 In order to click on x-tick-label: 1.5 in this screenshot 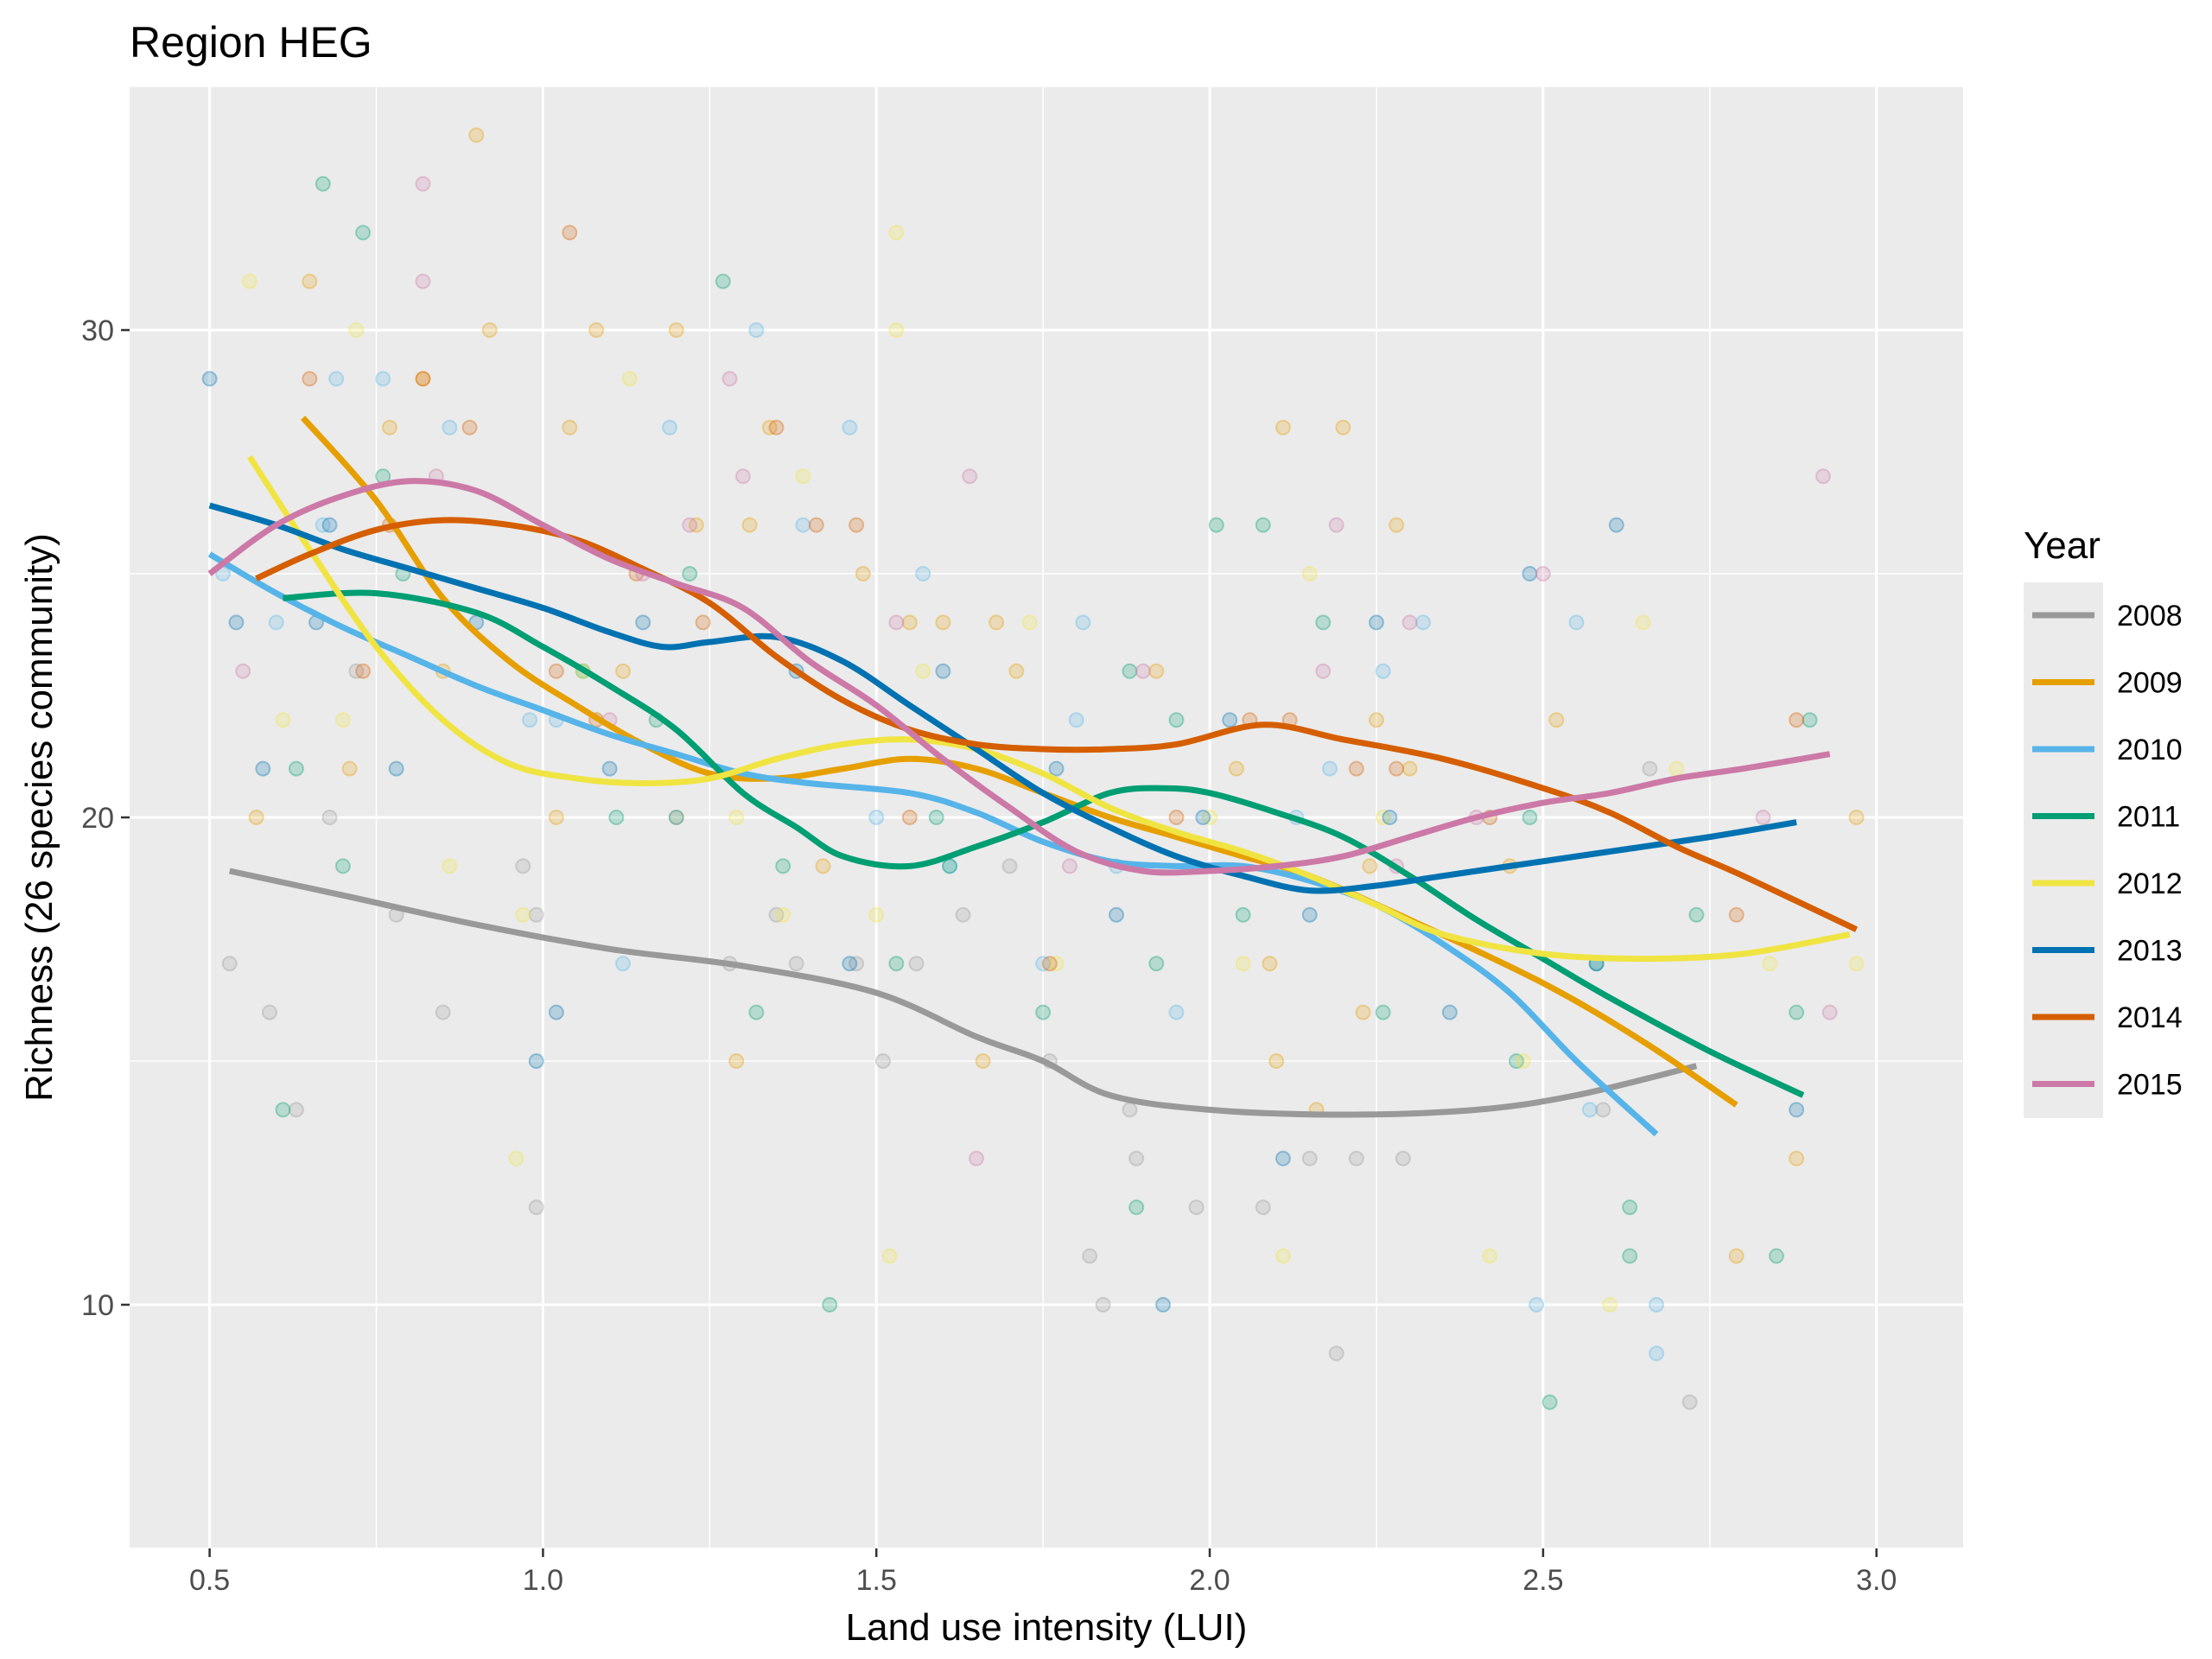, I will do `click(876, 1580)`.